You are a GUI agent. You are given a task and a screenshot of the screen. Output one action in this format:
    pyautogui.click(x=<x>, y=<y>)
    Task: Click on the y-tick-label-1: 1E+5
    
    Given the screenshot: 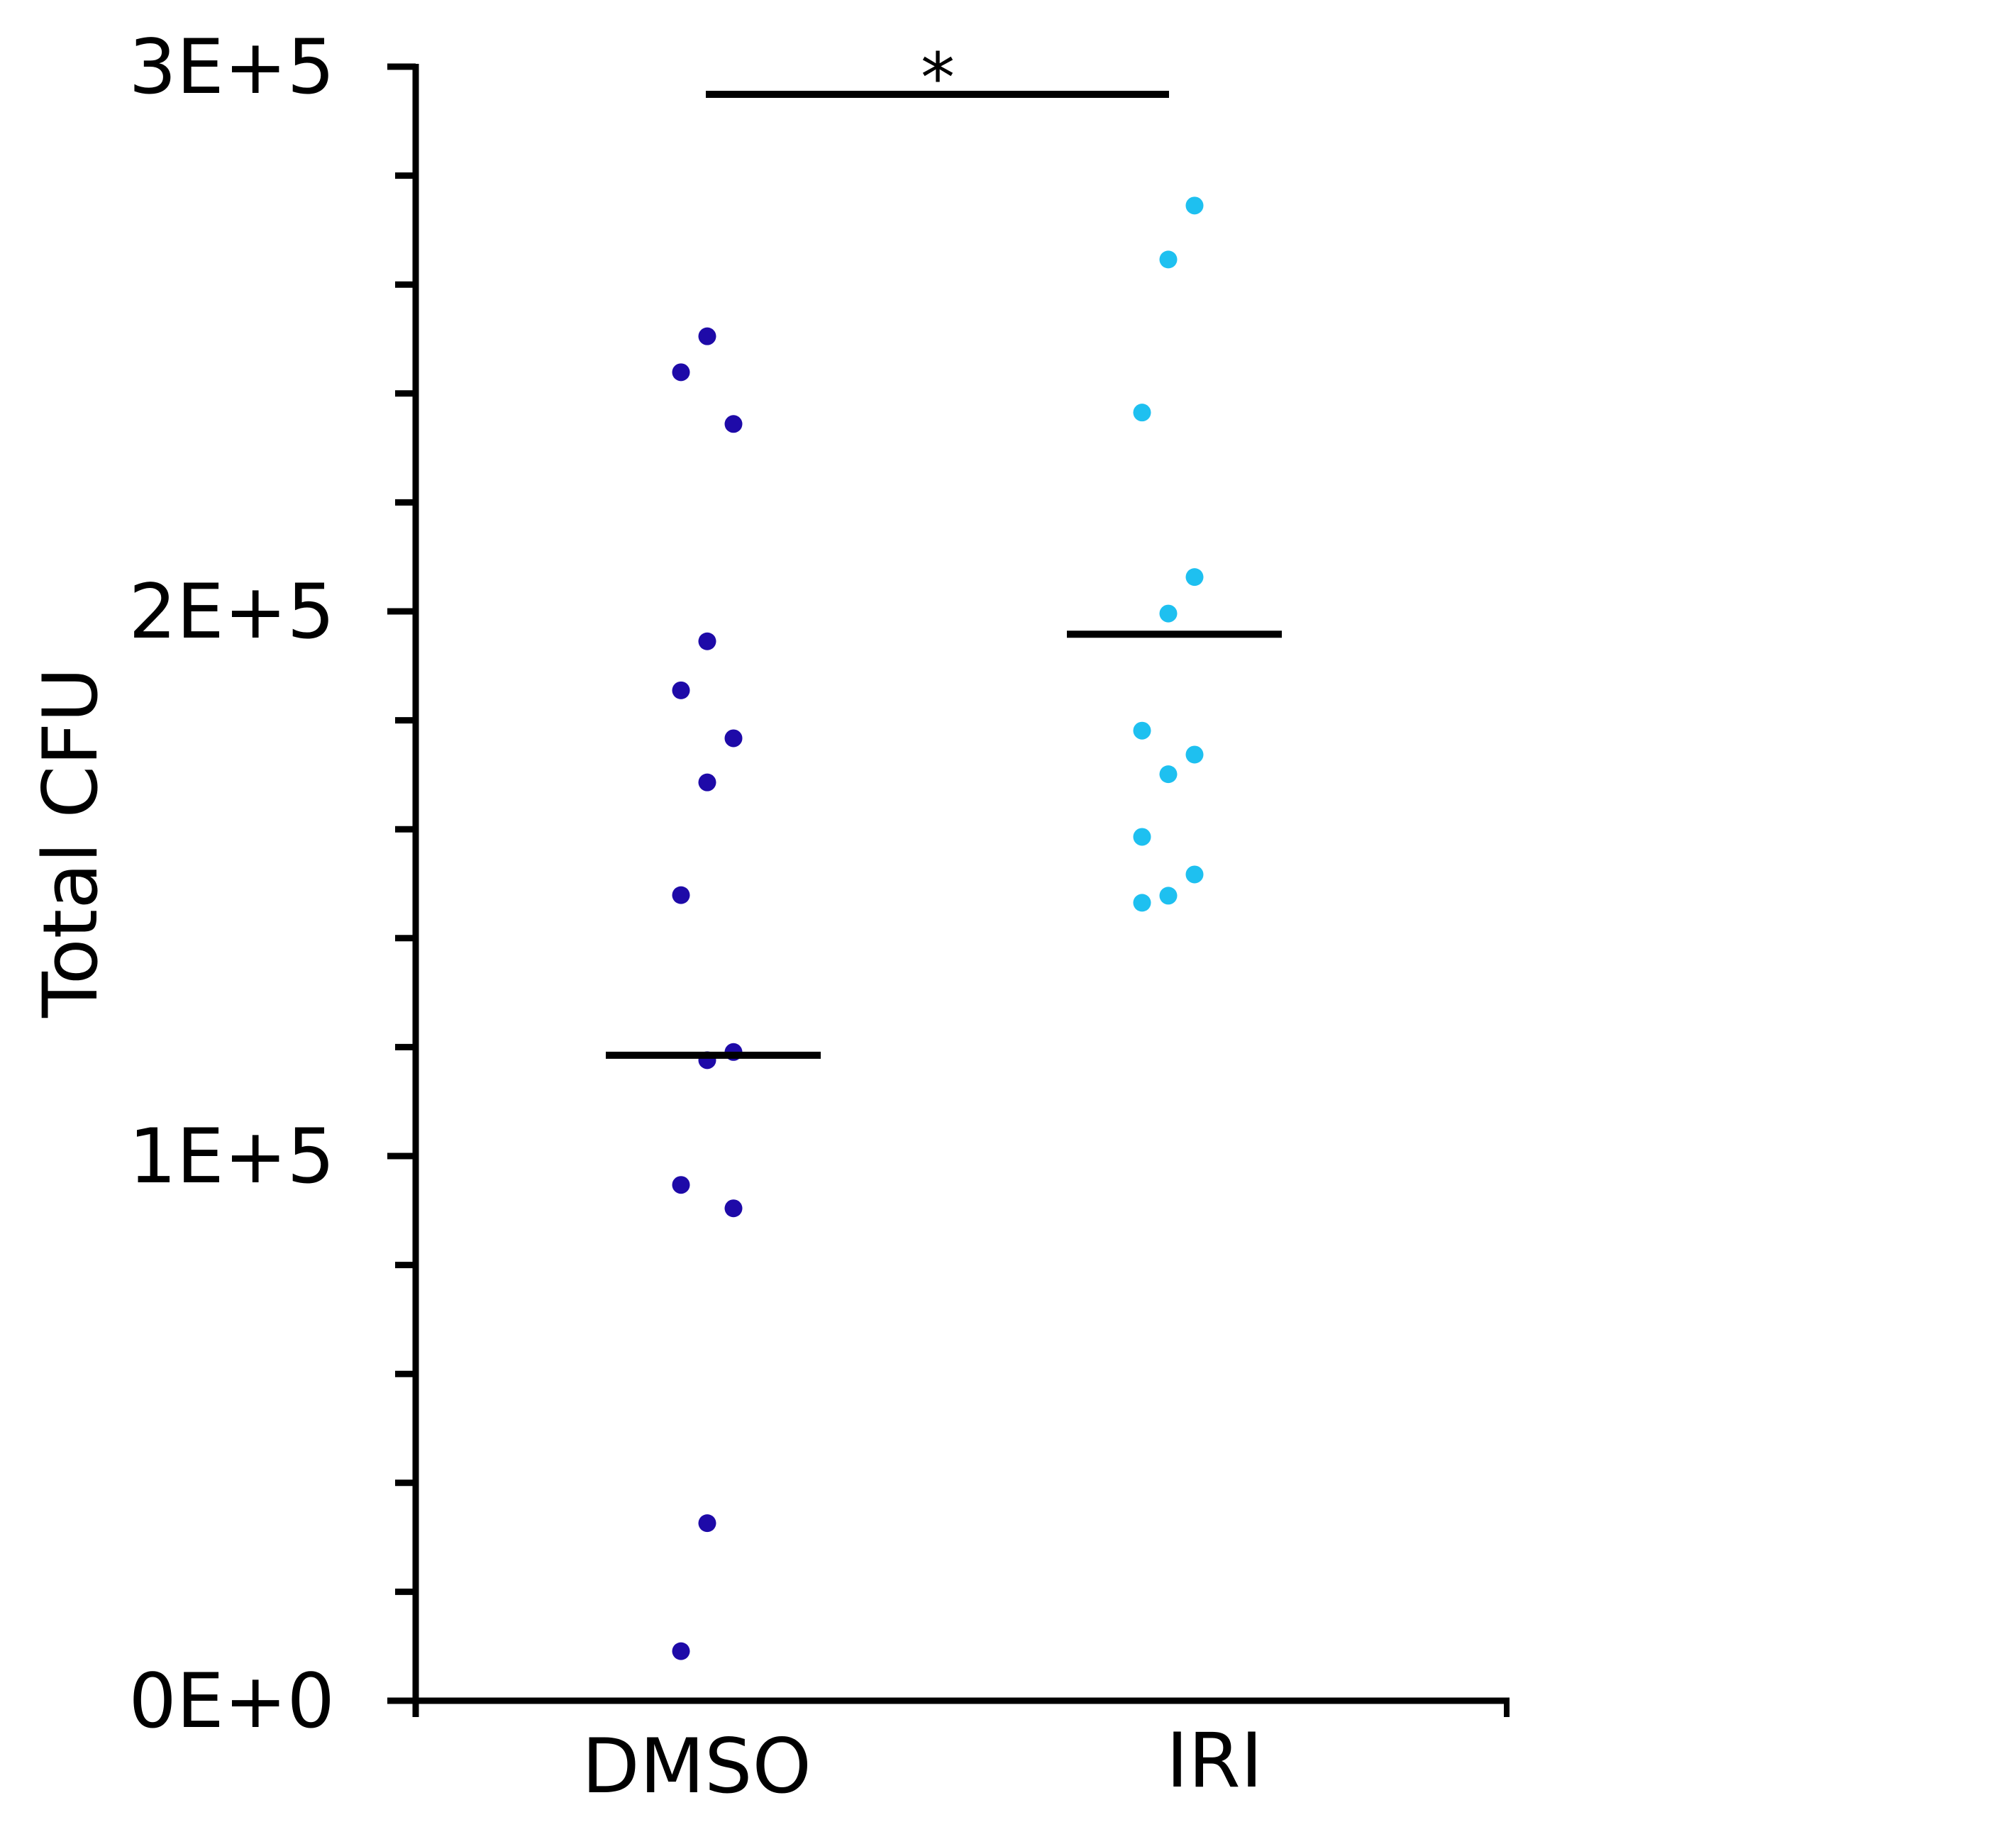 What is the action you would take?
    pyautogui.click(x=232, y=1156)
    